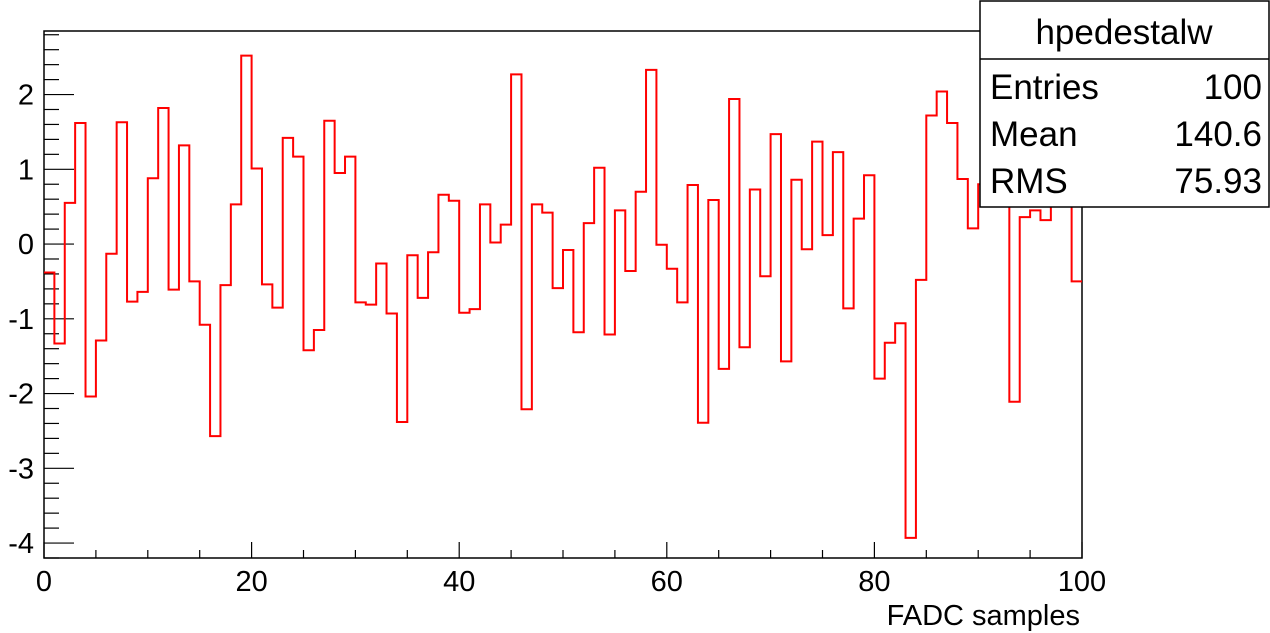 The width and height of the screenshot is (1270, 633). I want to click on x-tick-label: 40, so click(459, 582).